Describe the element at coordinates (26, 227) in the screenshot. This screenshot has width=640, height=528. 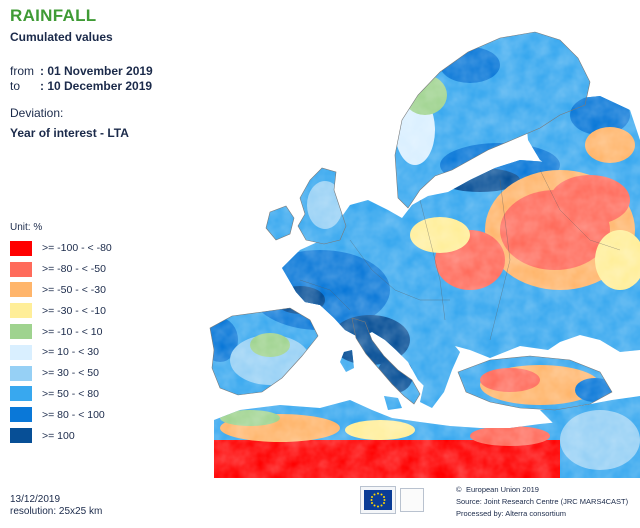
I see `legend-unit: Unit: %` at that location.